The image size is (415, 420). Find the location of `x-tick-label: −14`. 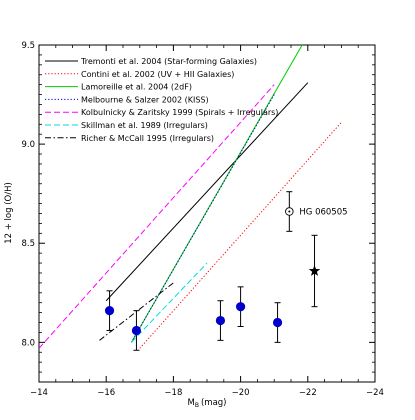

x-tick-label: −14 is located at coordinates (39, 393).